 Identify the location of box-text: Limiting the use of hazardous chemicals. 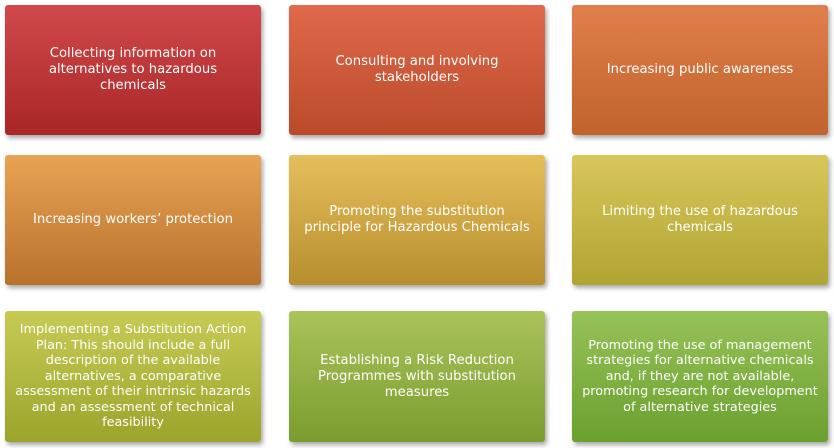
(700, 219).